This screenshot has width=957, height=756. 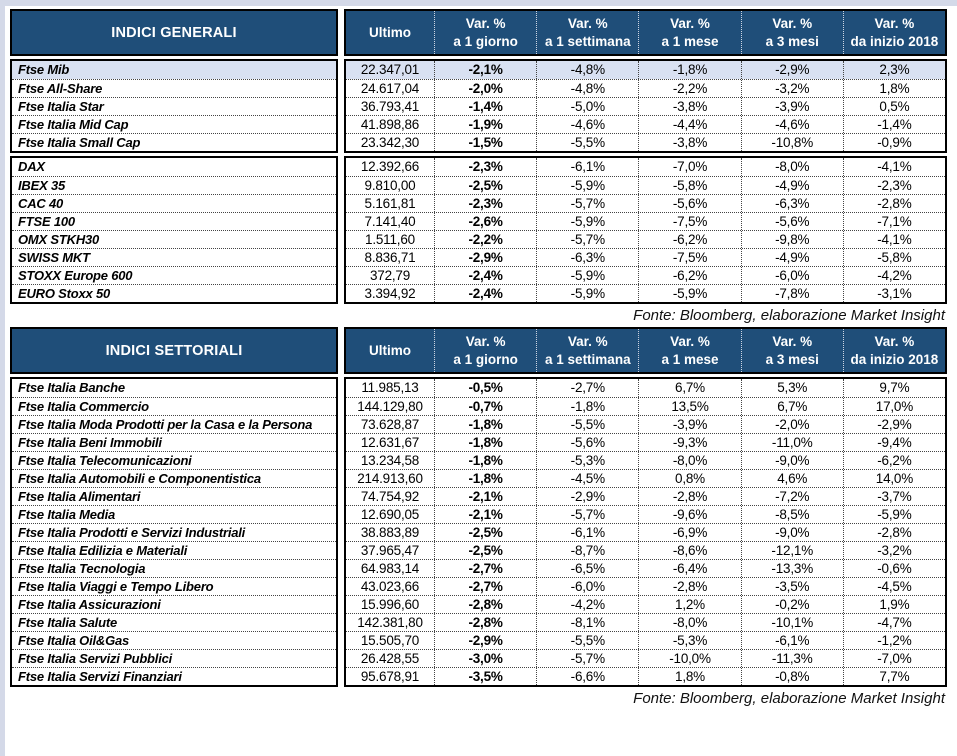 I want to click on variation-cell: 9,7%, so click(x=893, y=388).